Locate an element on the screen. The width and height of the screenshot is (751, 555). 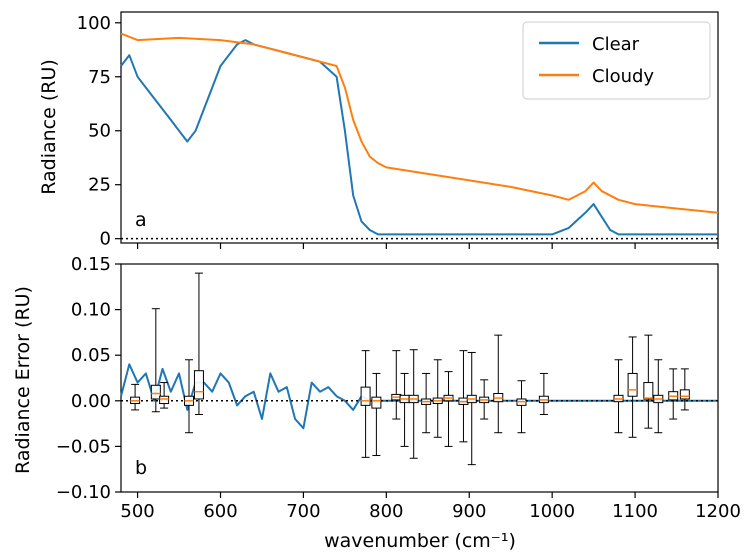
legend: Clear Cloudy is located at coordinates (616, 60).